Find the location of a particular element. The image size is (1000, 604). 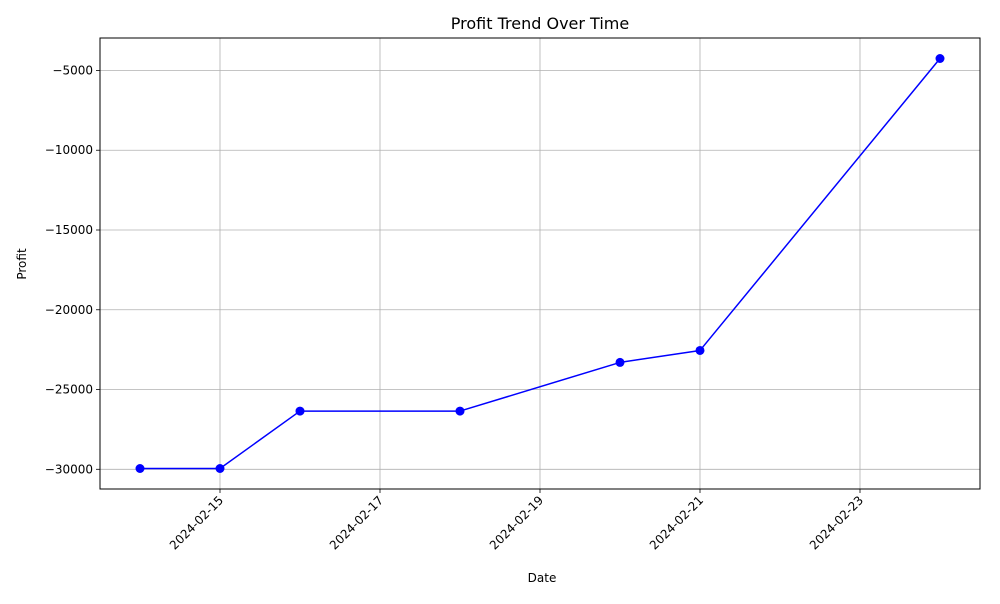

y-tick-label: −20000 is located at coordinates (69, 310).